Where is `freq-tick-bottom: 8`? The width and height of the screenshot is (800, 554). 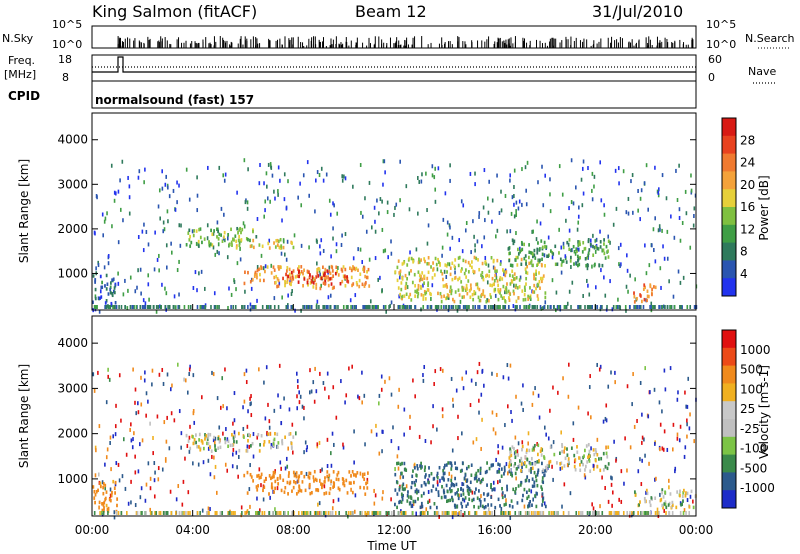 freq-tick-bottom: 8 is located at coordinates (65, 77).